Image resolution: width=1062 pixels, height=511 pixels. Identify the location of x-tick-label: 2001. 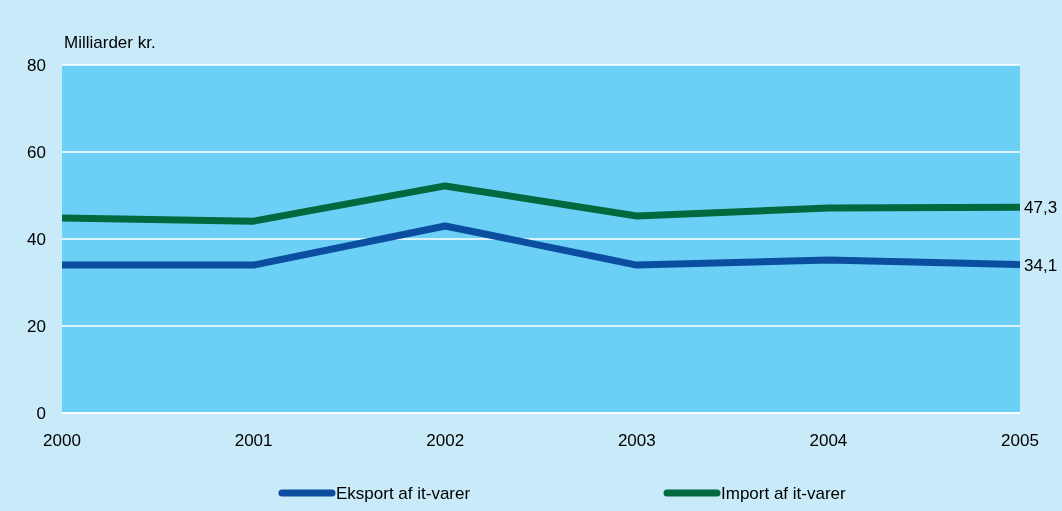
(253, 440).